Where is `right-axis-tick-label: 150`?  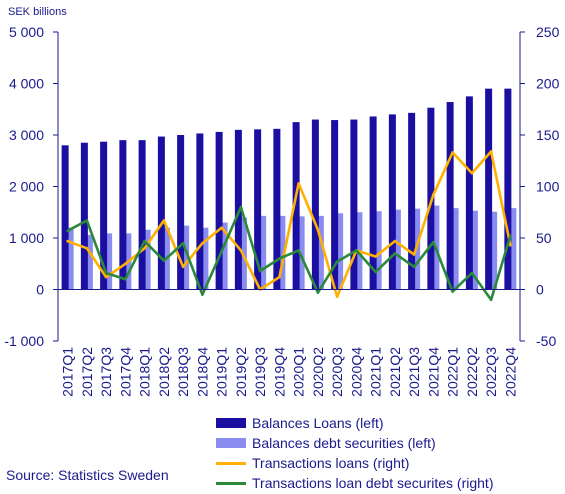 right-axis-tick-label: 150 is located at coordinates (548, 135).